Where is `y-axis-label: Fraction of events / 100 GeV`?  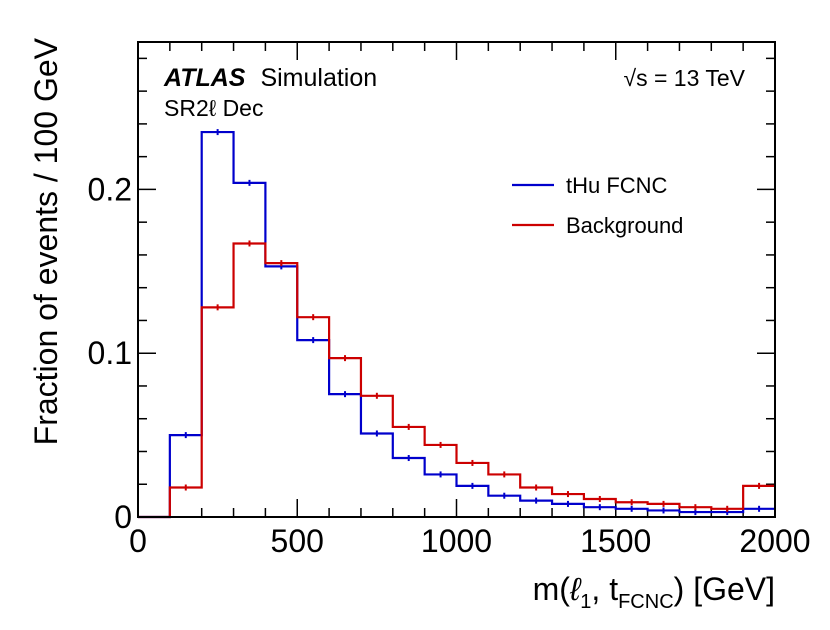 y-axis-label: Fraction of events / 100 GeV is located at coordinates (46, 241).